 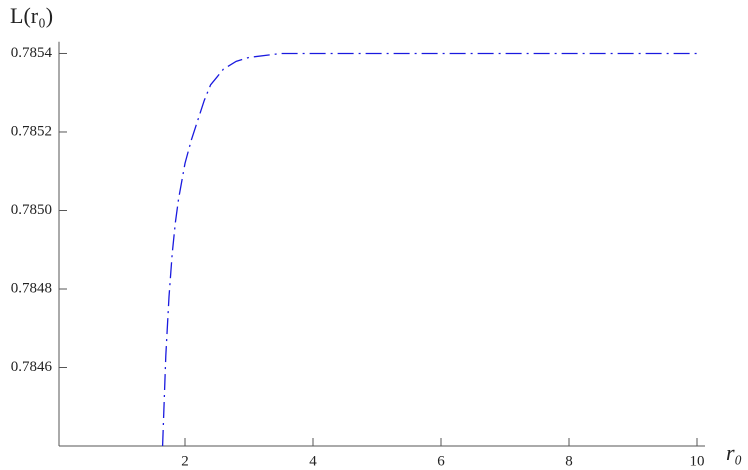 What do you see at coordinates (313, 461) in the screenshot?
I see `x-tick-label: 4` at bounding box center [313, 461].